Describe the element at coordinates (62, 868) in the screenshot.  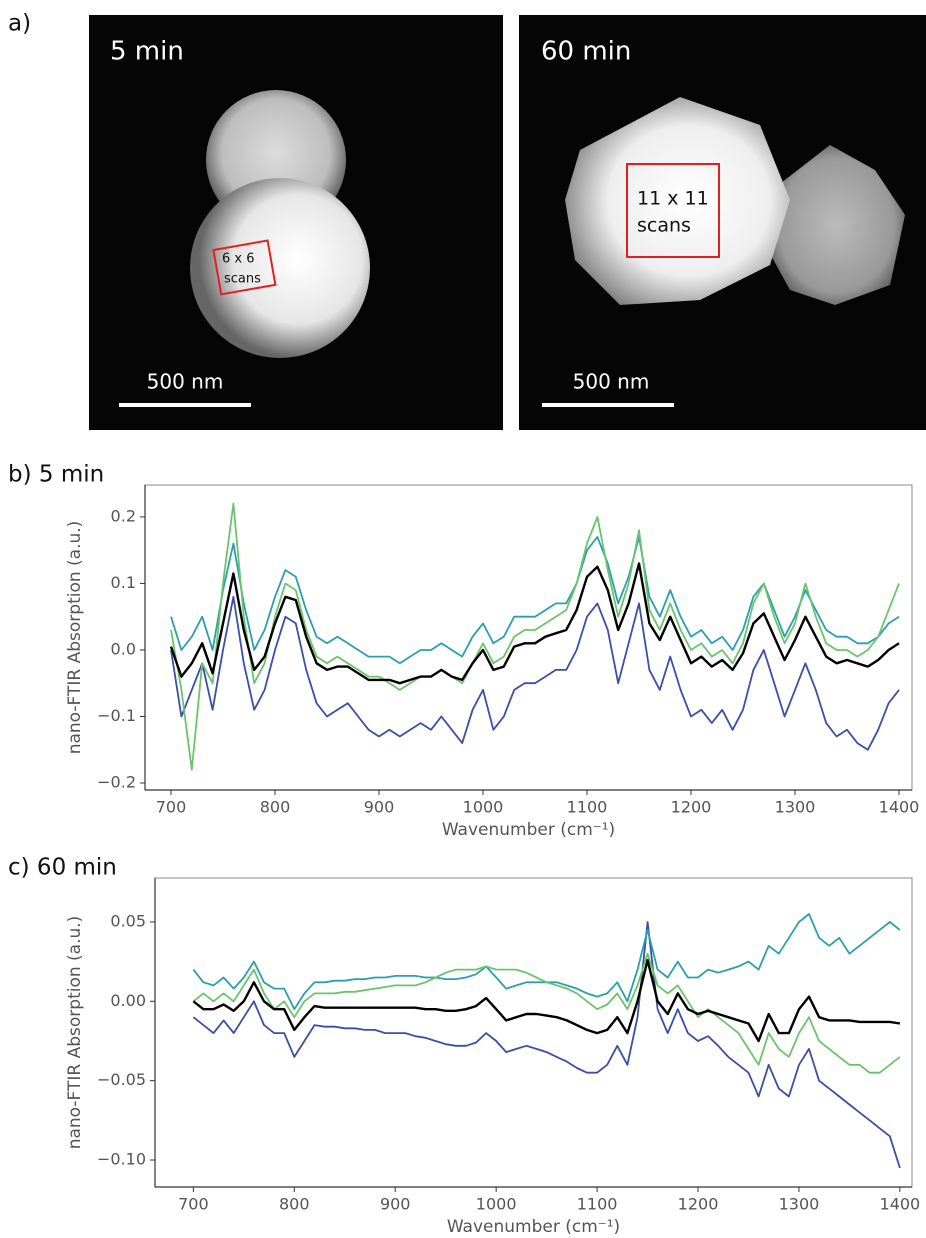
I see `chart-title: c) 60 min` at that location.